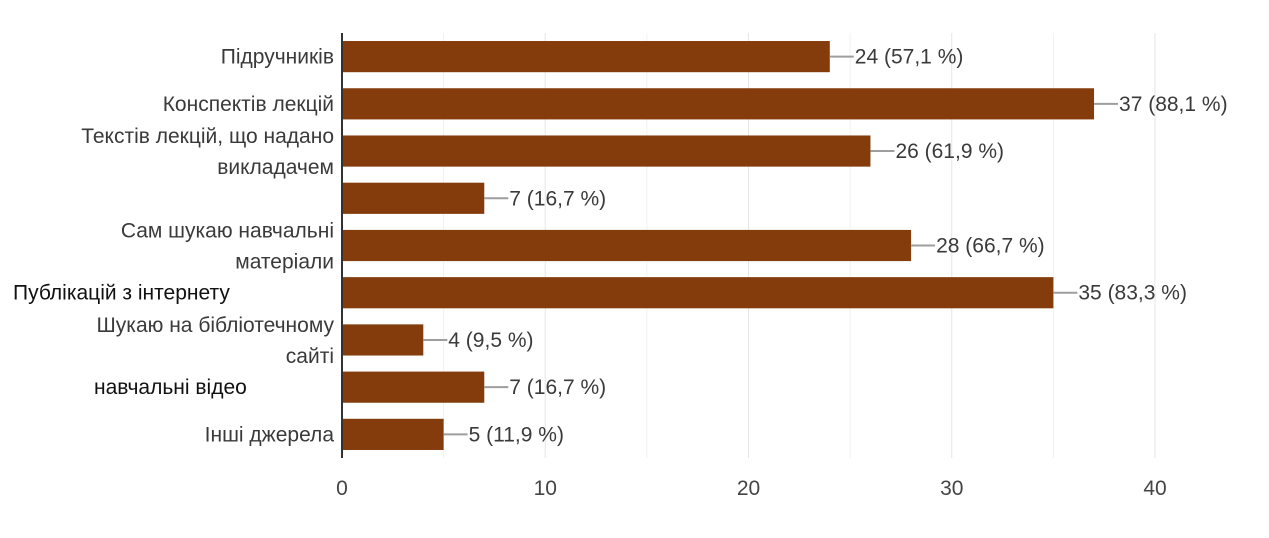 The width and height of the screenshot is (1269, 538). What do you see at coordinates (284, 262) in the screenshot?
I see `category-label: матеріали` at bounding box center [284, 262].